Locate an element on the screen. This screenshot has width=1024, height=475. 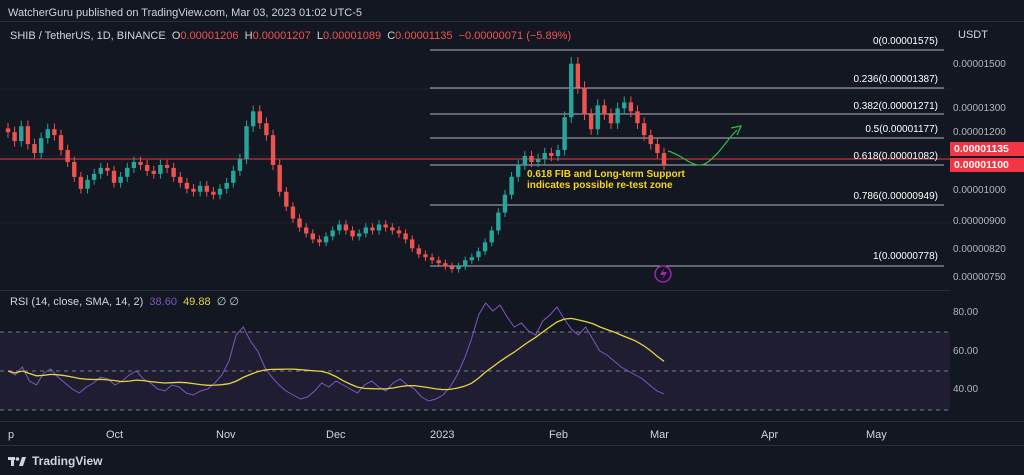
support-price-badge: 0.00001100 is located at coordinates (987, 165).